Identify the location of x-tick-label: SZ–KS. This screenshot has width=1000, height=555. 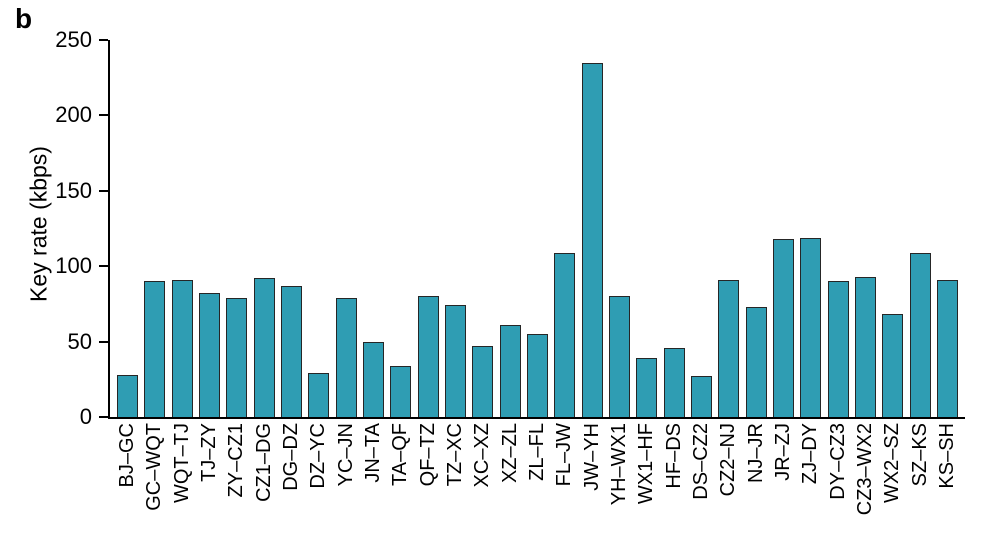
(919, 455).